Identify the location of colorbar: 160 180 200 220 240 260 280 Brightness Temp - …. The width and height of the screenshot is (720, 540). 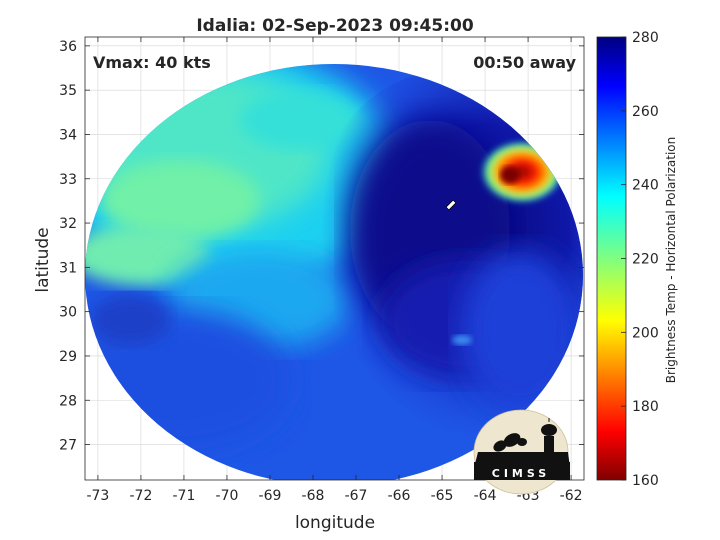
(637, 259).